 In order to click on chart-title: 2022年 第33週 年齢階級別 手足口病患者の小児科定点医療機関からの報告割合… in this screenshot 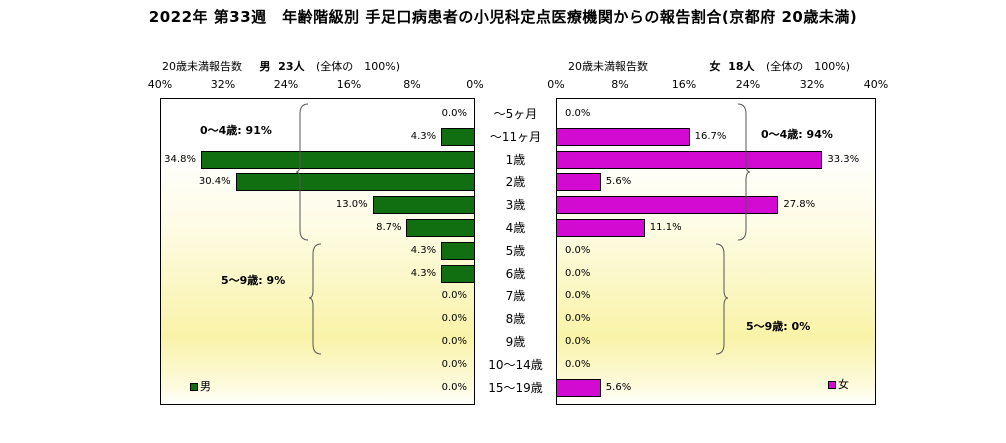, I will do `click(503, 17)`.